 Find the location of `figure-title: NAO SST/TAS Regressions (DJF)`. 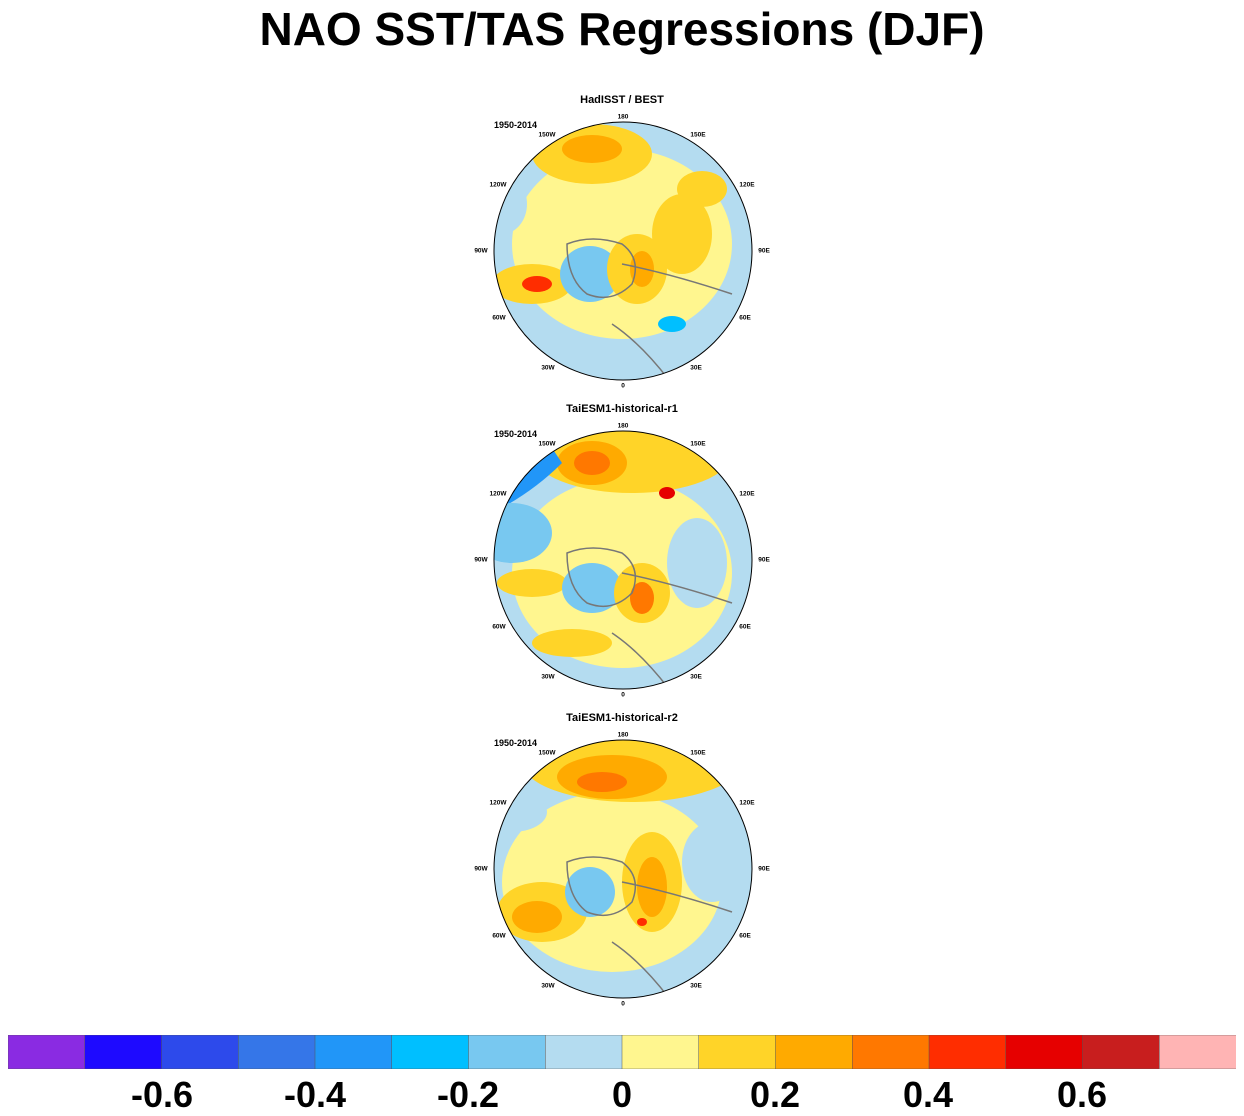

figure-title: NAO SST/TAS Regressions (DJF) is located at coordinates (622, 29).